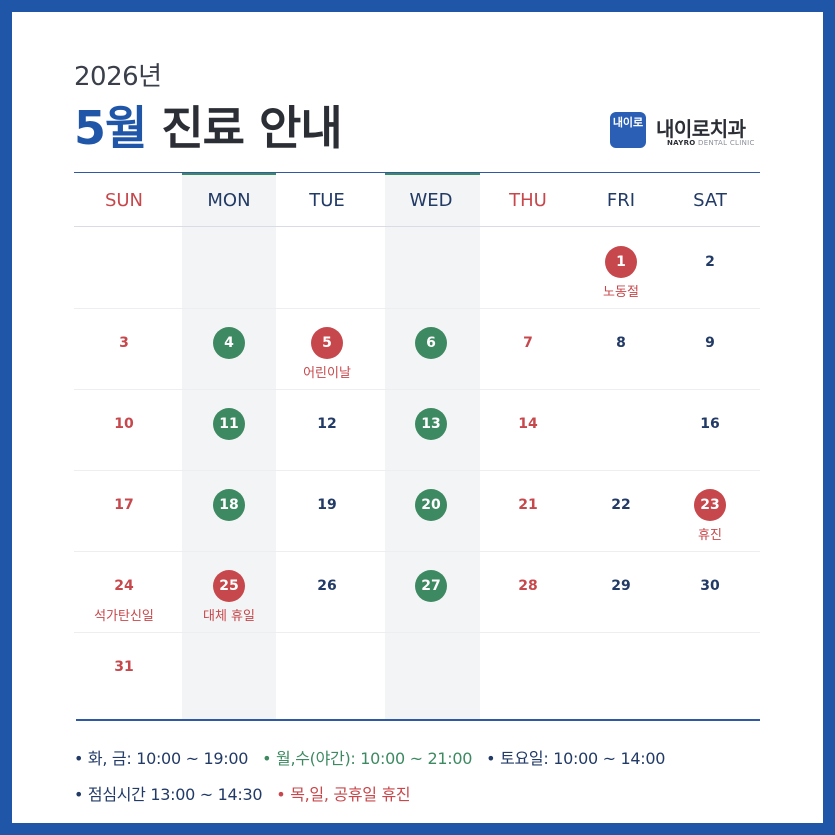  What do you see at coordinates (576, 758) in the screenshot?
I see `legend-saturday: • 토요일: 10:00 ~ 14:00` at bounding box center [576, 758].